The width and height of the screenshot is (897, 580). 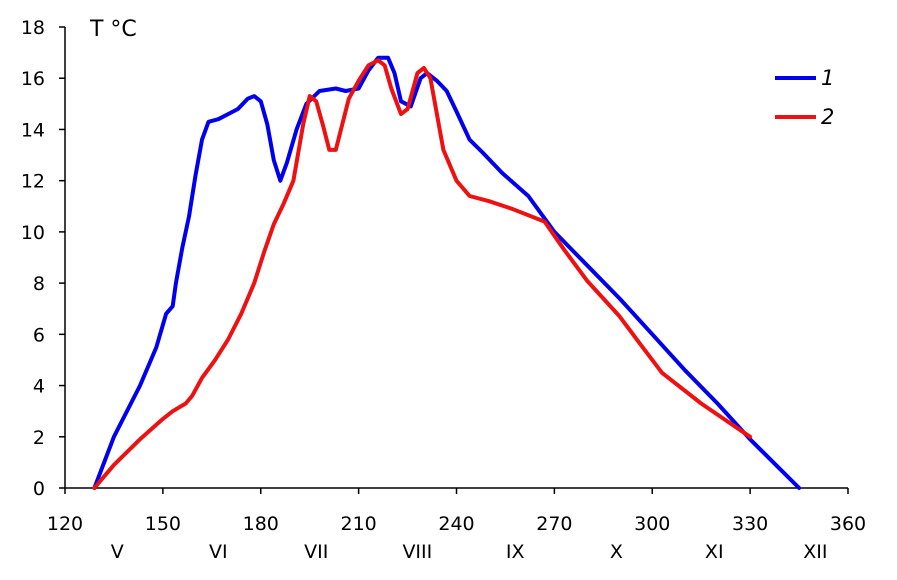 What do you see at coordinates (456, 524) in the screenshot?
I see `x-tick-label: 240` at bounding box center [456, 524].